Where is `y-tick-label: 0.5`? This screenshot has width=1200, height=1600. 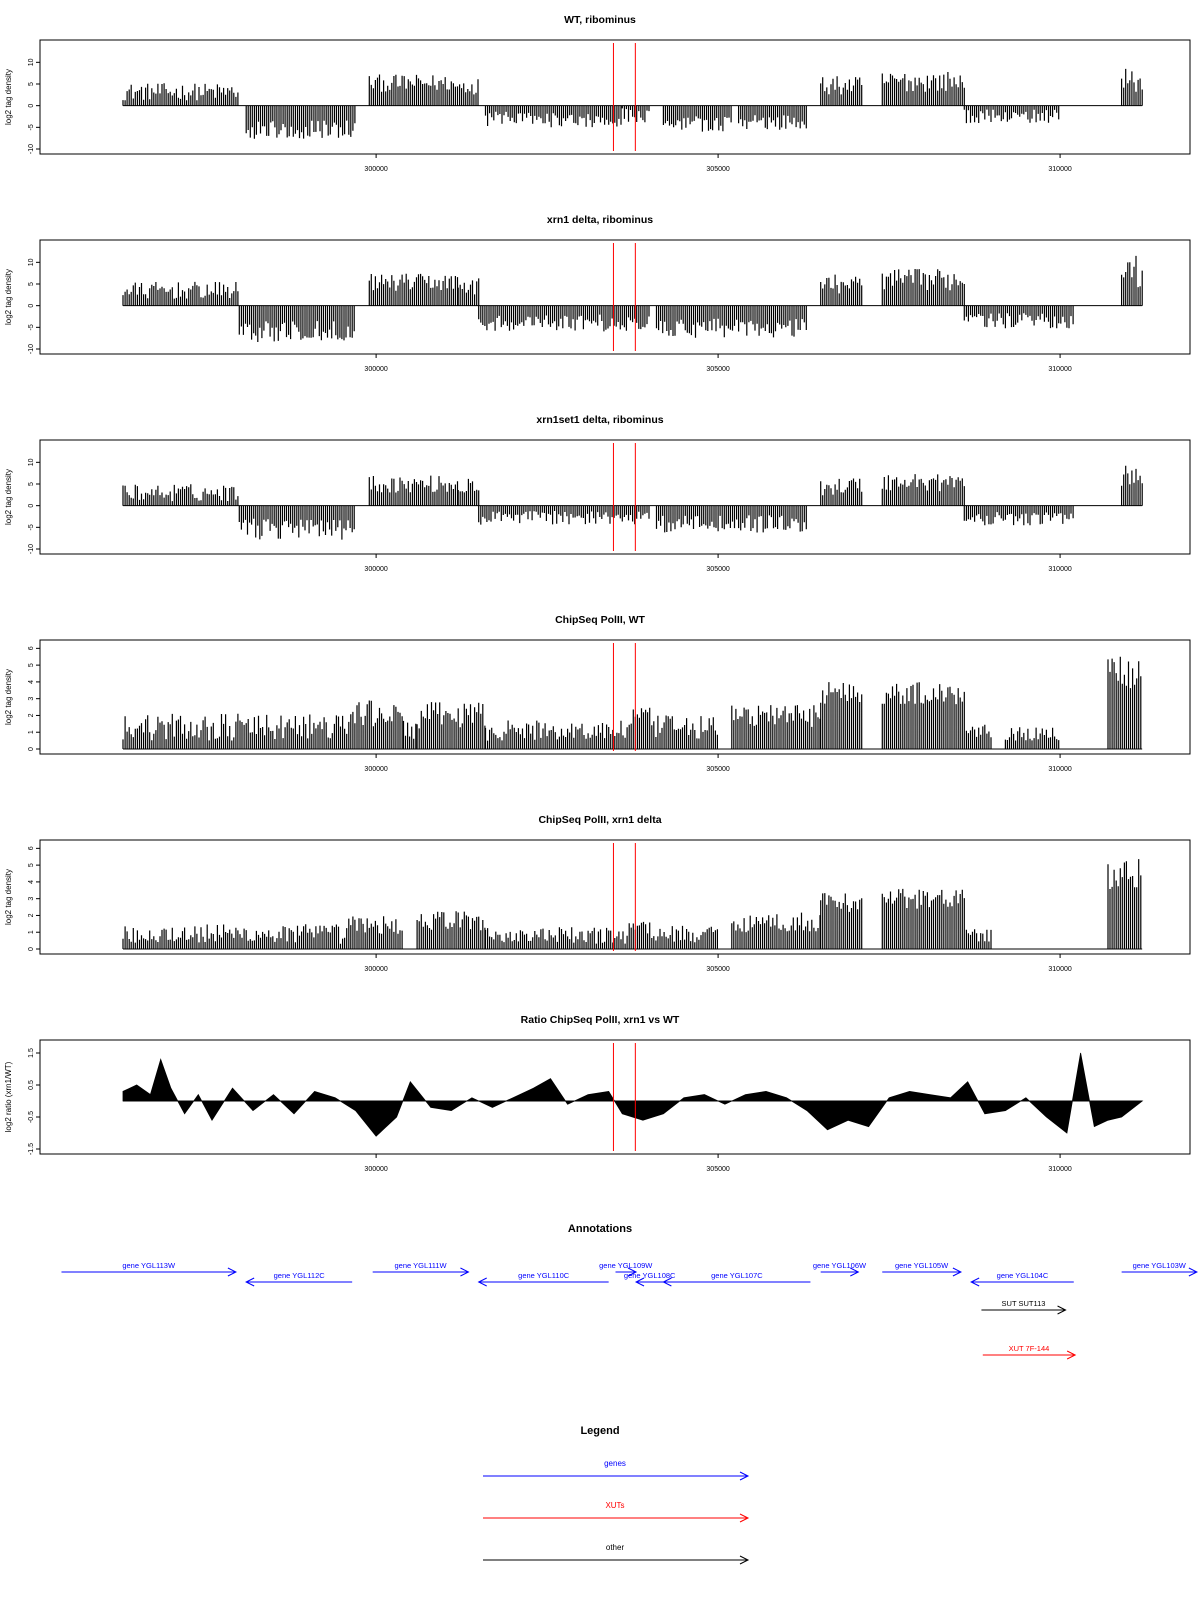
y-tick-label: 0.5 is located at coordinates (31, 1085).